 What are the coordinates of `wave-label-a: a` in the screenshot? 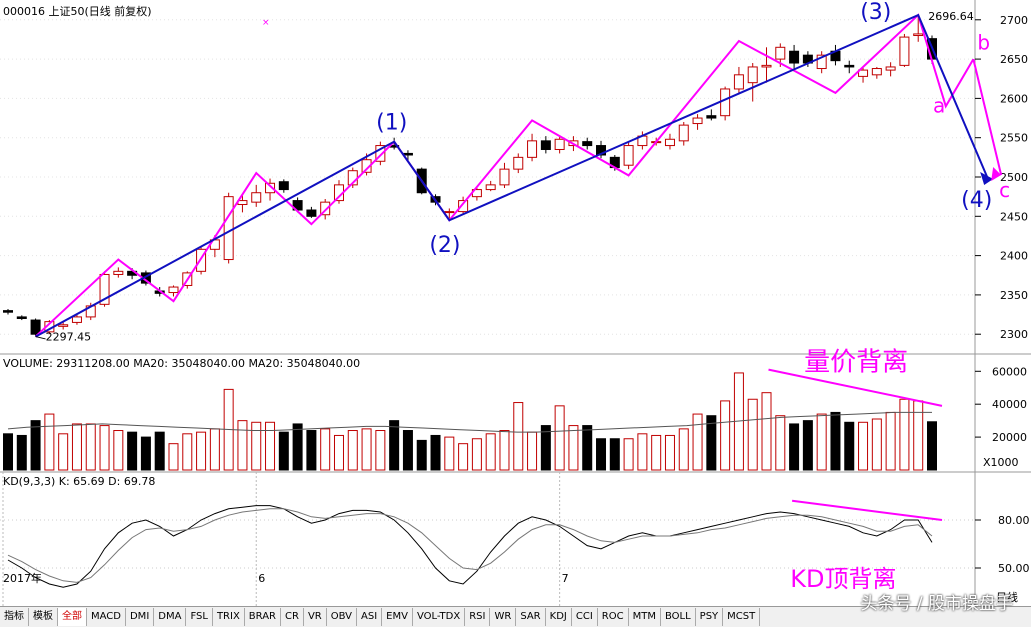 It's located at (939, 106).